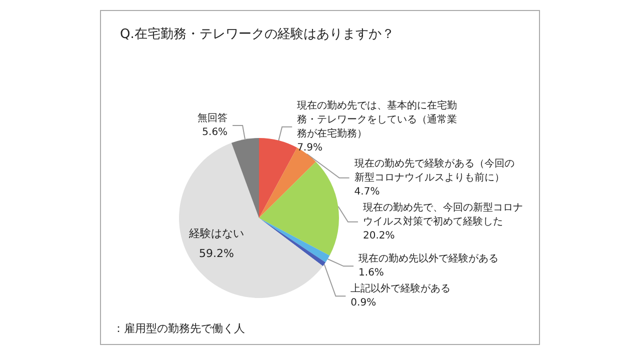  Describe the element at coordinates (363, 303) in the screenshot. I see `data-label: 0.9%` at that location.